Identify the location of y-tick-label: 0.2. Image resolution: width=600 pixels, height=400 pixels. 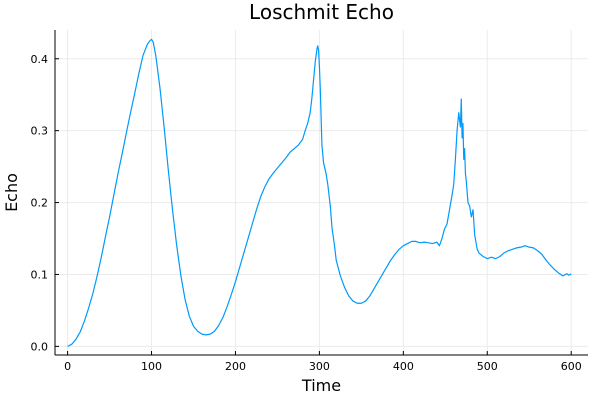
(40, 203).